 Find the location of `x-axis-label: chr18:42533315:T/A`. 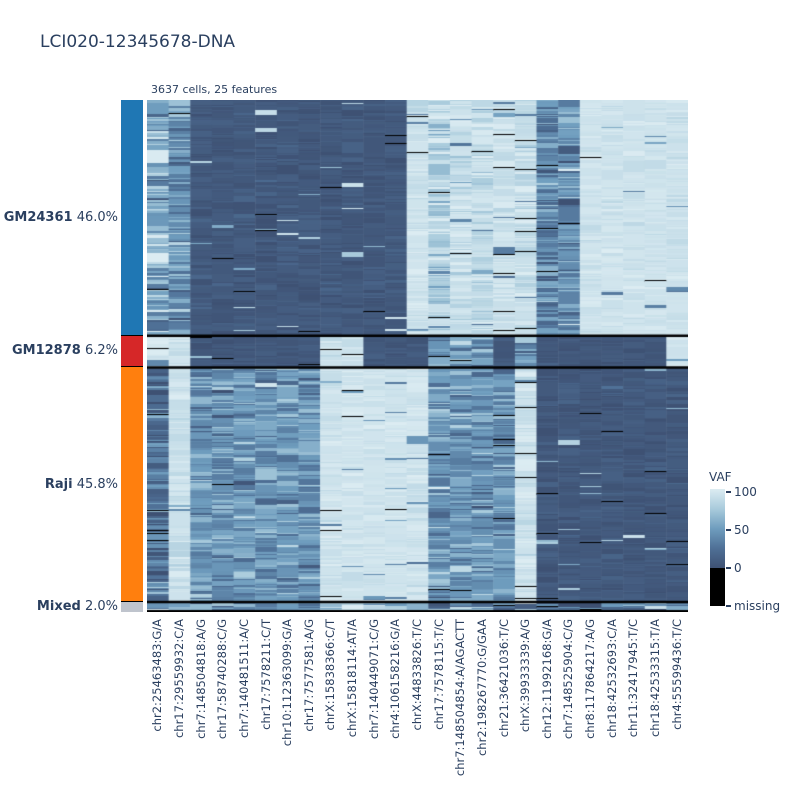

x-axis-label: chr18:42533315:T/A is located at coordinates (655, 678).